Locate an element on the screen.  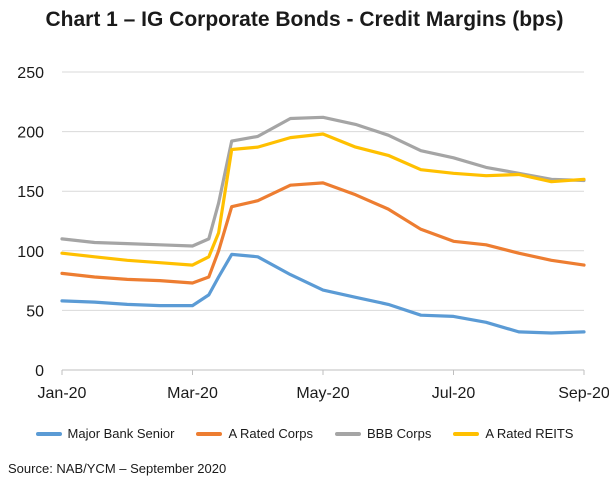
y-tick-label: 100 is located at coordinates (30, 252).